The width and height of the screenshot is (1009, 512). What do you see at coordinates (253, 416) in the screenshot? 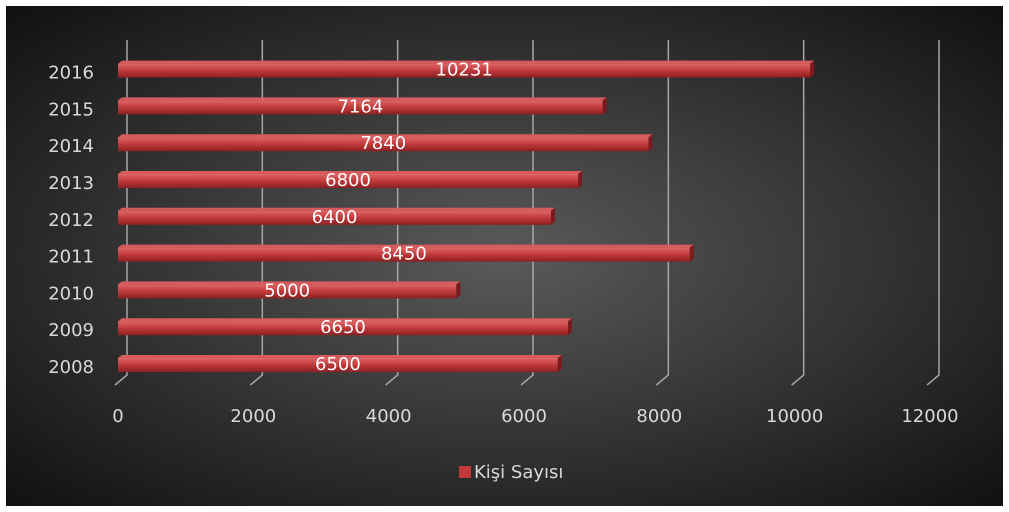
I see `x-tick-label: 2000` at bounding box center [253, 416].